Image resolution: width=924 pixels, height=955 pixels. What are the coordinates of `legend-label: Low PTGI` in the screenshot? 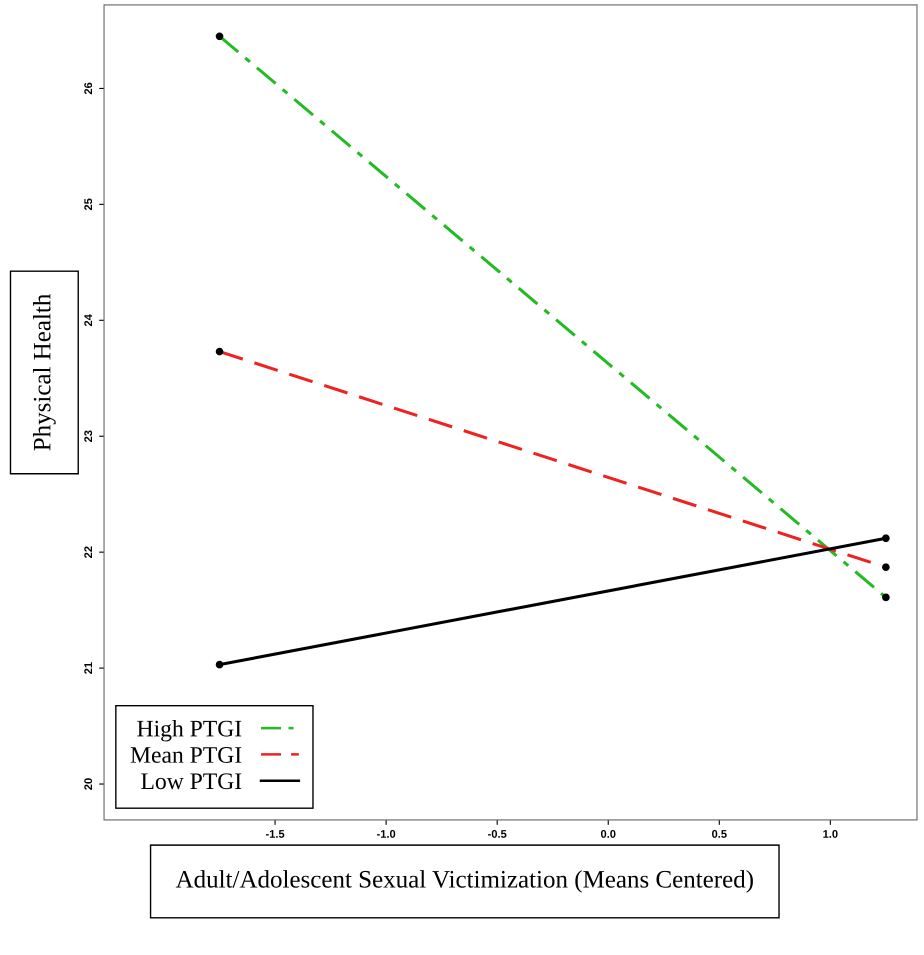 It's located at (191, 781).